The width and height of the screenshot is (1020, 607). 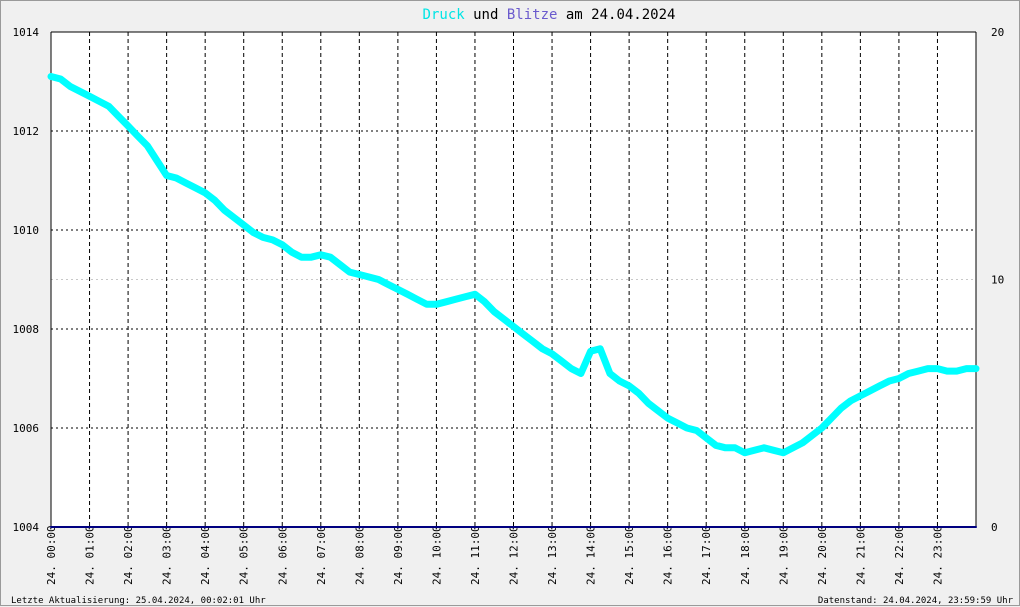 I want to click on y-left-tick-label: 1014, so click(x=26, y=32).